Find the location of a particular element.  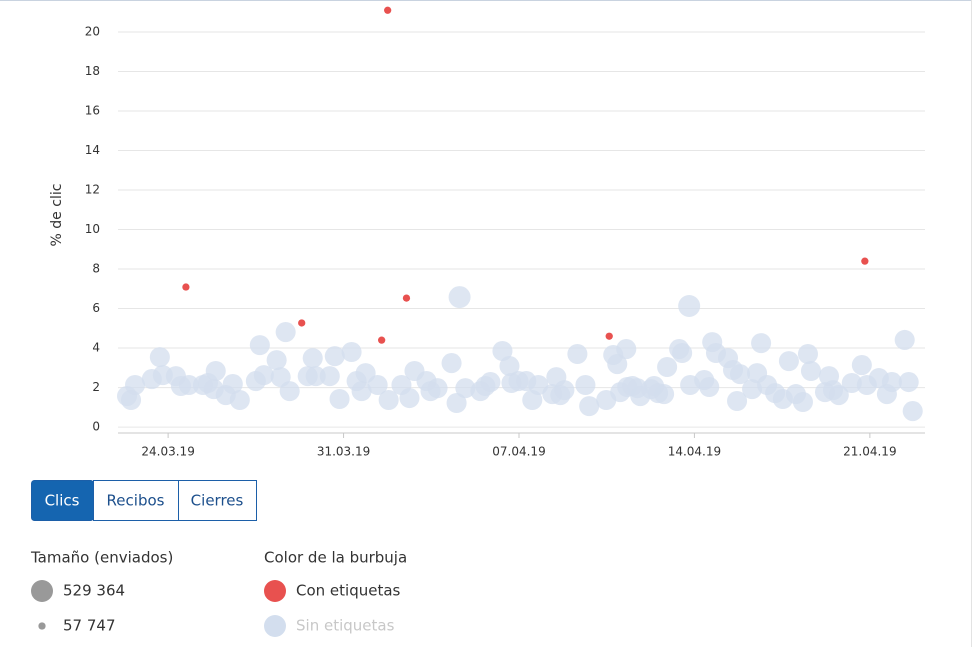

y-tick-label: 16 is located at coordinates (92, 111).